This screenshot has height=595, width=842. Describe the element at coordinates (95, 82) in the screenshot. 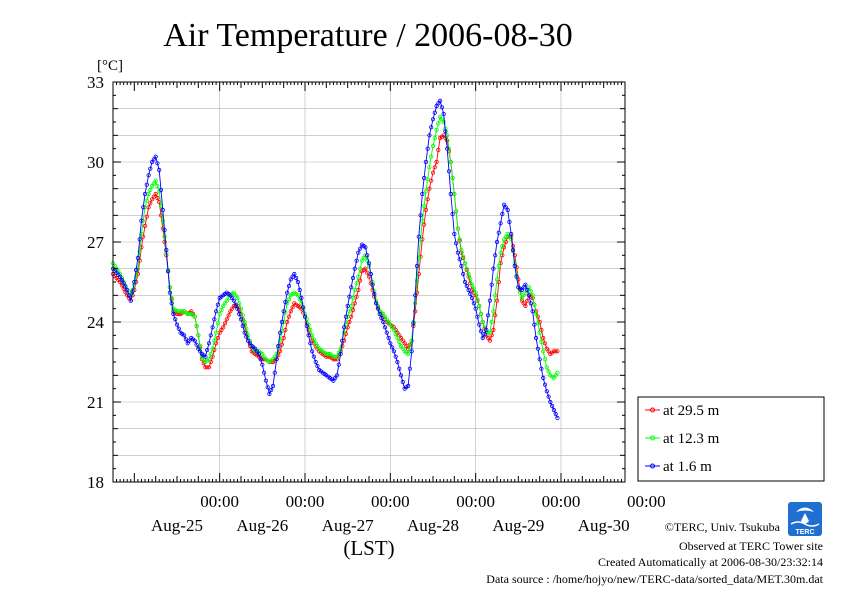

I see `y-tick-label: 33` at that location.